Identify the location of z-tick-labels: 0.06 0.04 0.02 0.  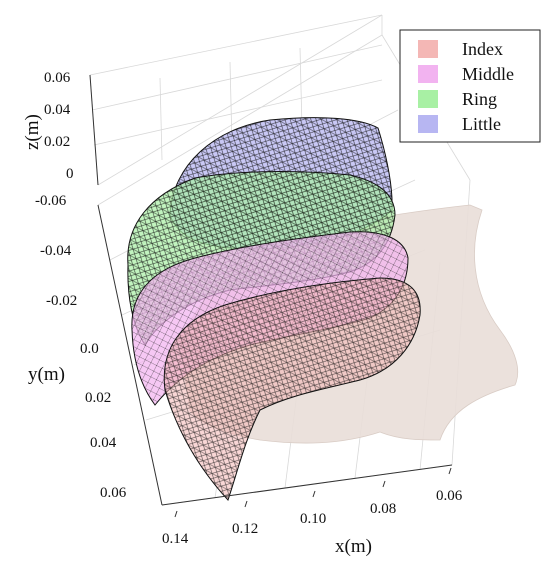
(59, 126).